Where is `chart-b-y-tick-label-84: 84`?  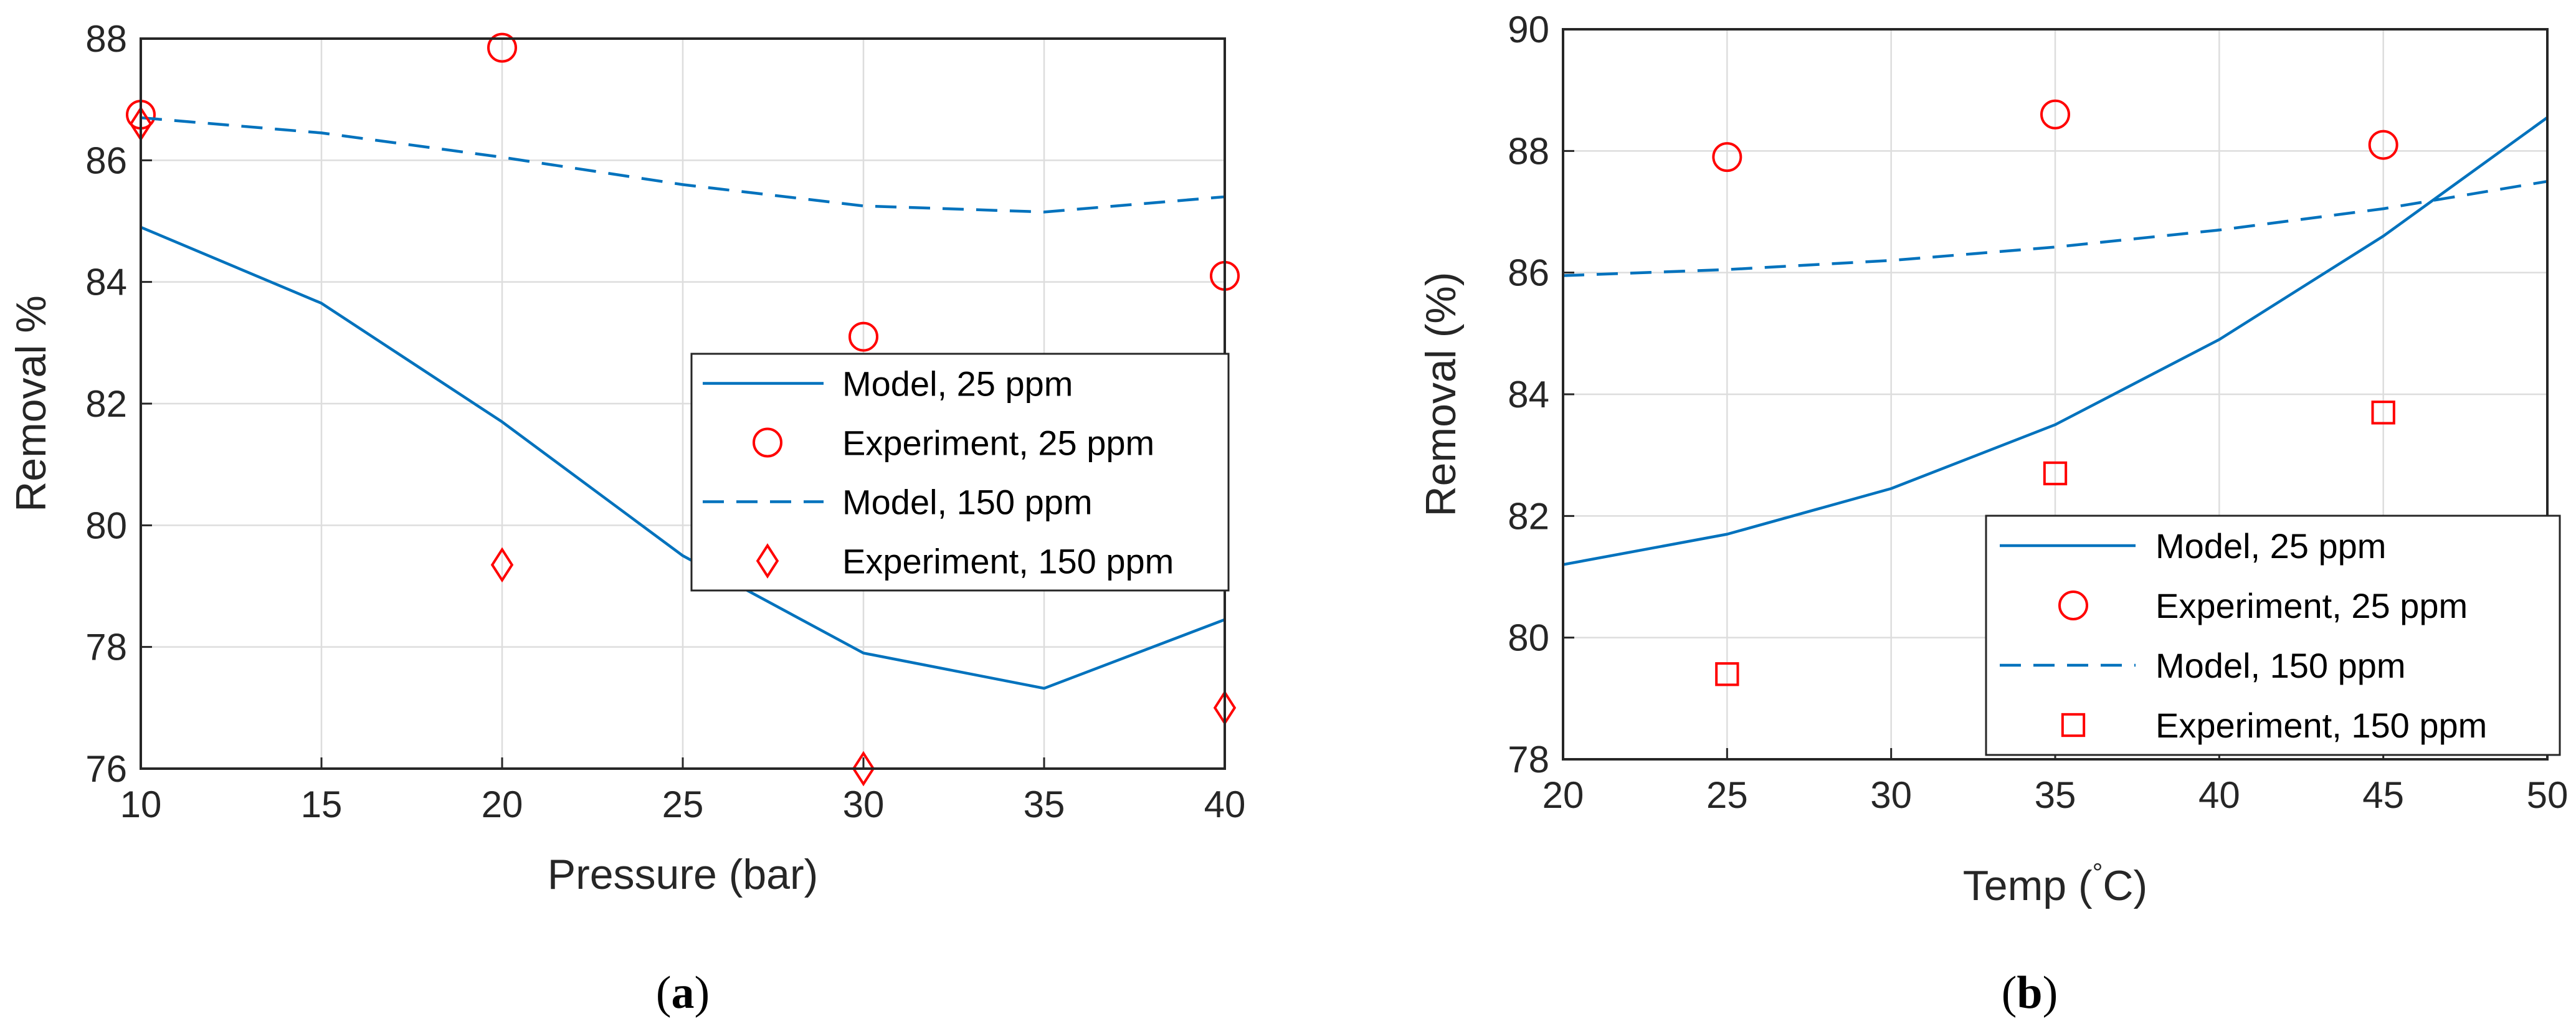 chart-b-y-tick-label-84: 84 is located at coordinates (1528, 394).